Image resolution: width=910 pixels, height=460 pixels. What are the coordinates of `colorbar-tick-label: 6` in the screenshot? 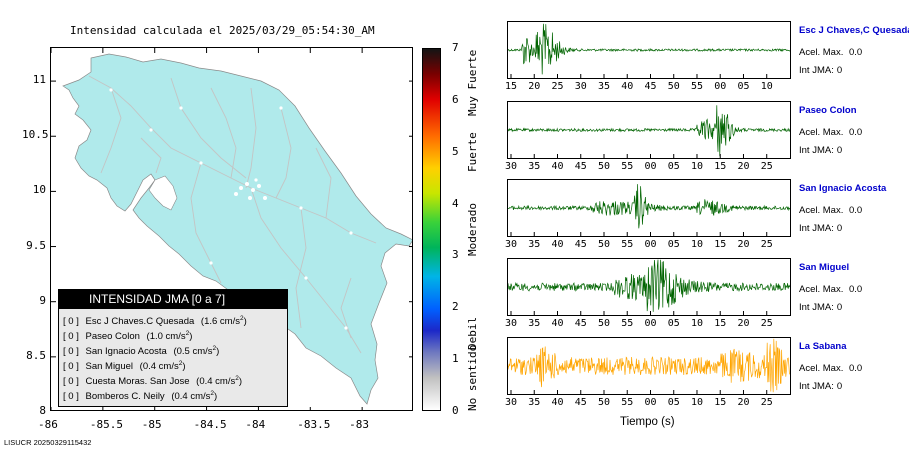 It's located at (455, 99).